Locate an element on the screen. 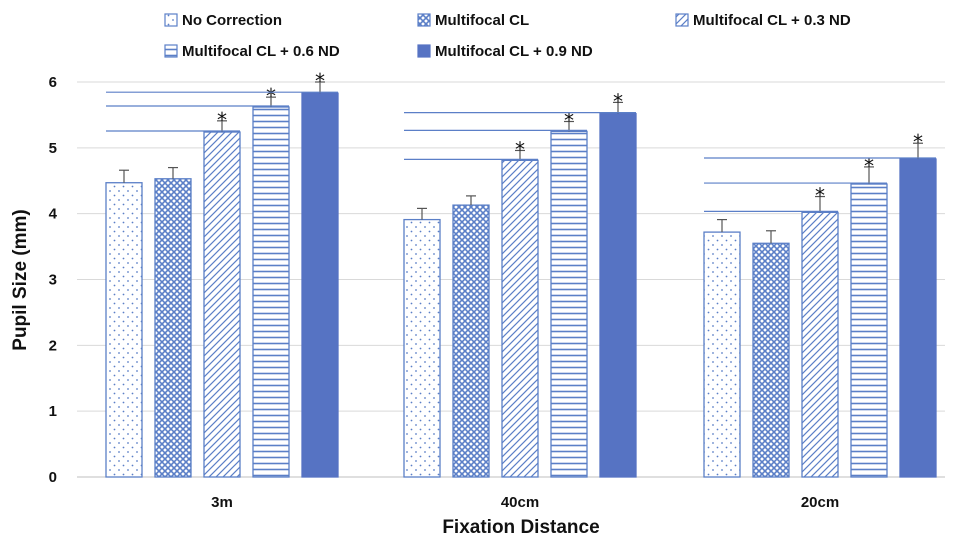 The image size is (957, 537). bar-no-correction-3m is located at coordinates (124, 330).